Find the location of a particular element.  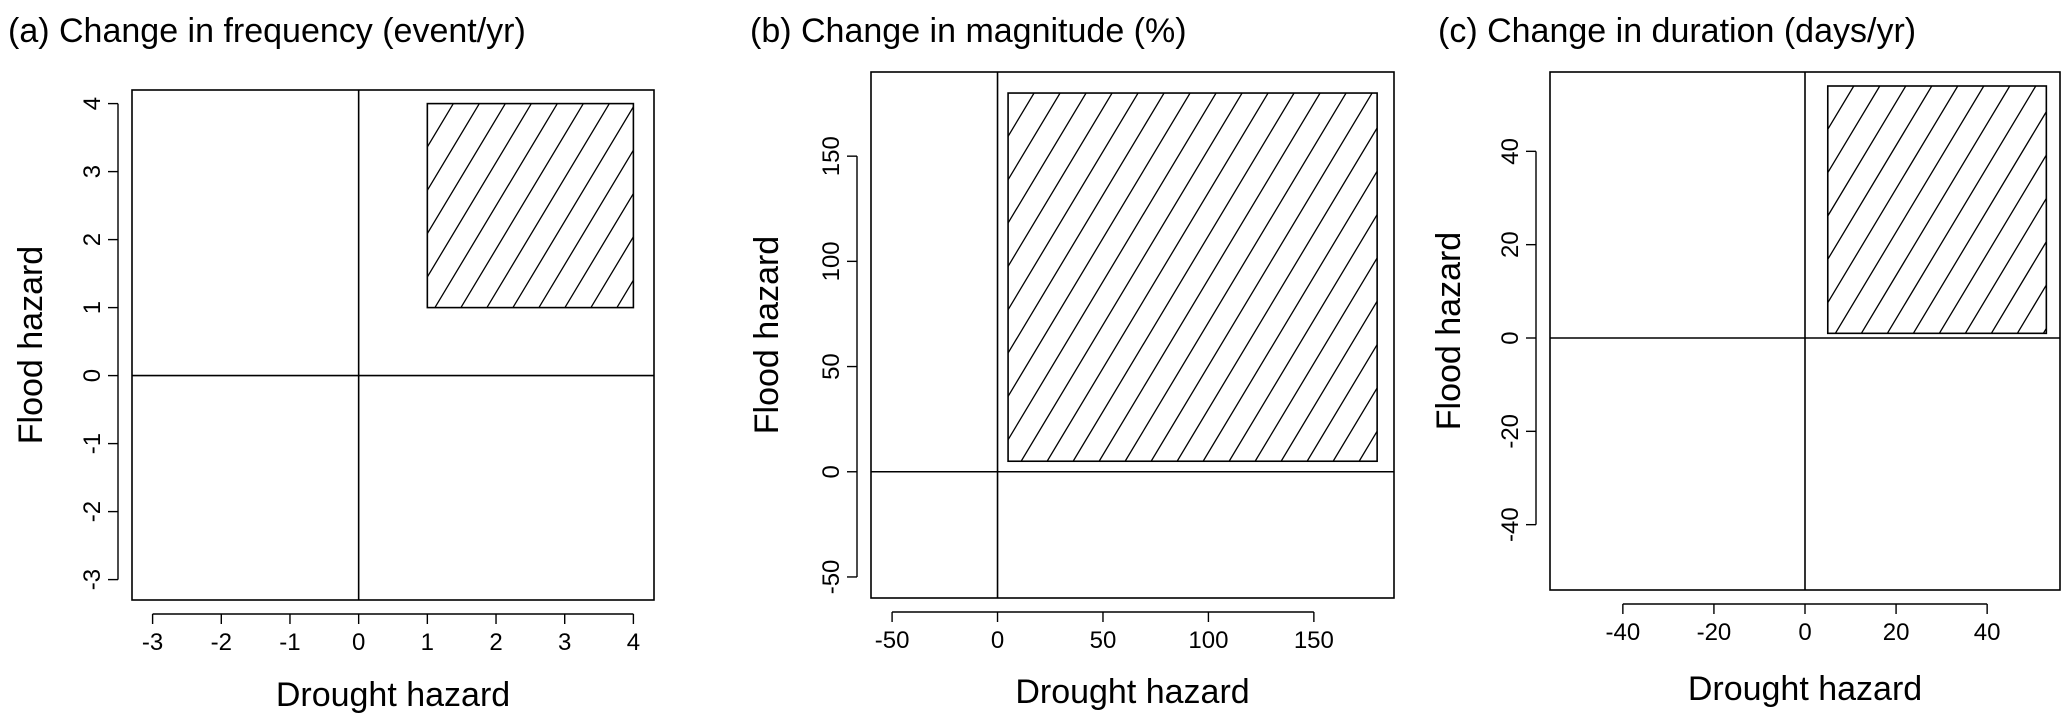

x-tick-label: 4 is located at coordinates (633, 642).